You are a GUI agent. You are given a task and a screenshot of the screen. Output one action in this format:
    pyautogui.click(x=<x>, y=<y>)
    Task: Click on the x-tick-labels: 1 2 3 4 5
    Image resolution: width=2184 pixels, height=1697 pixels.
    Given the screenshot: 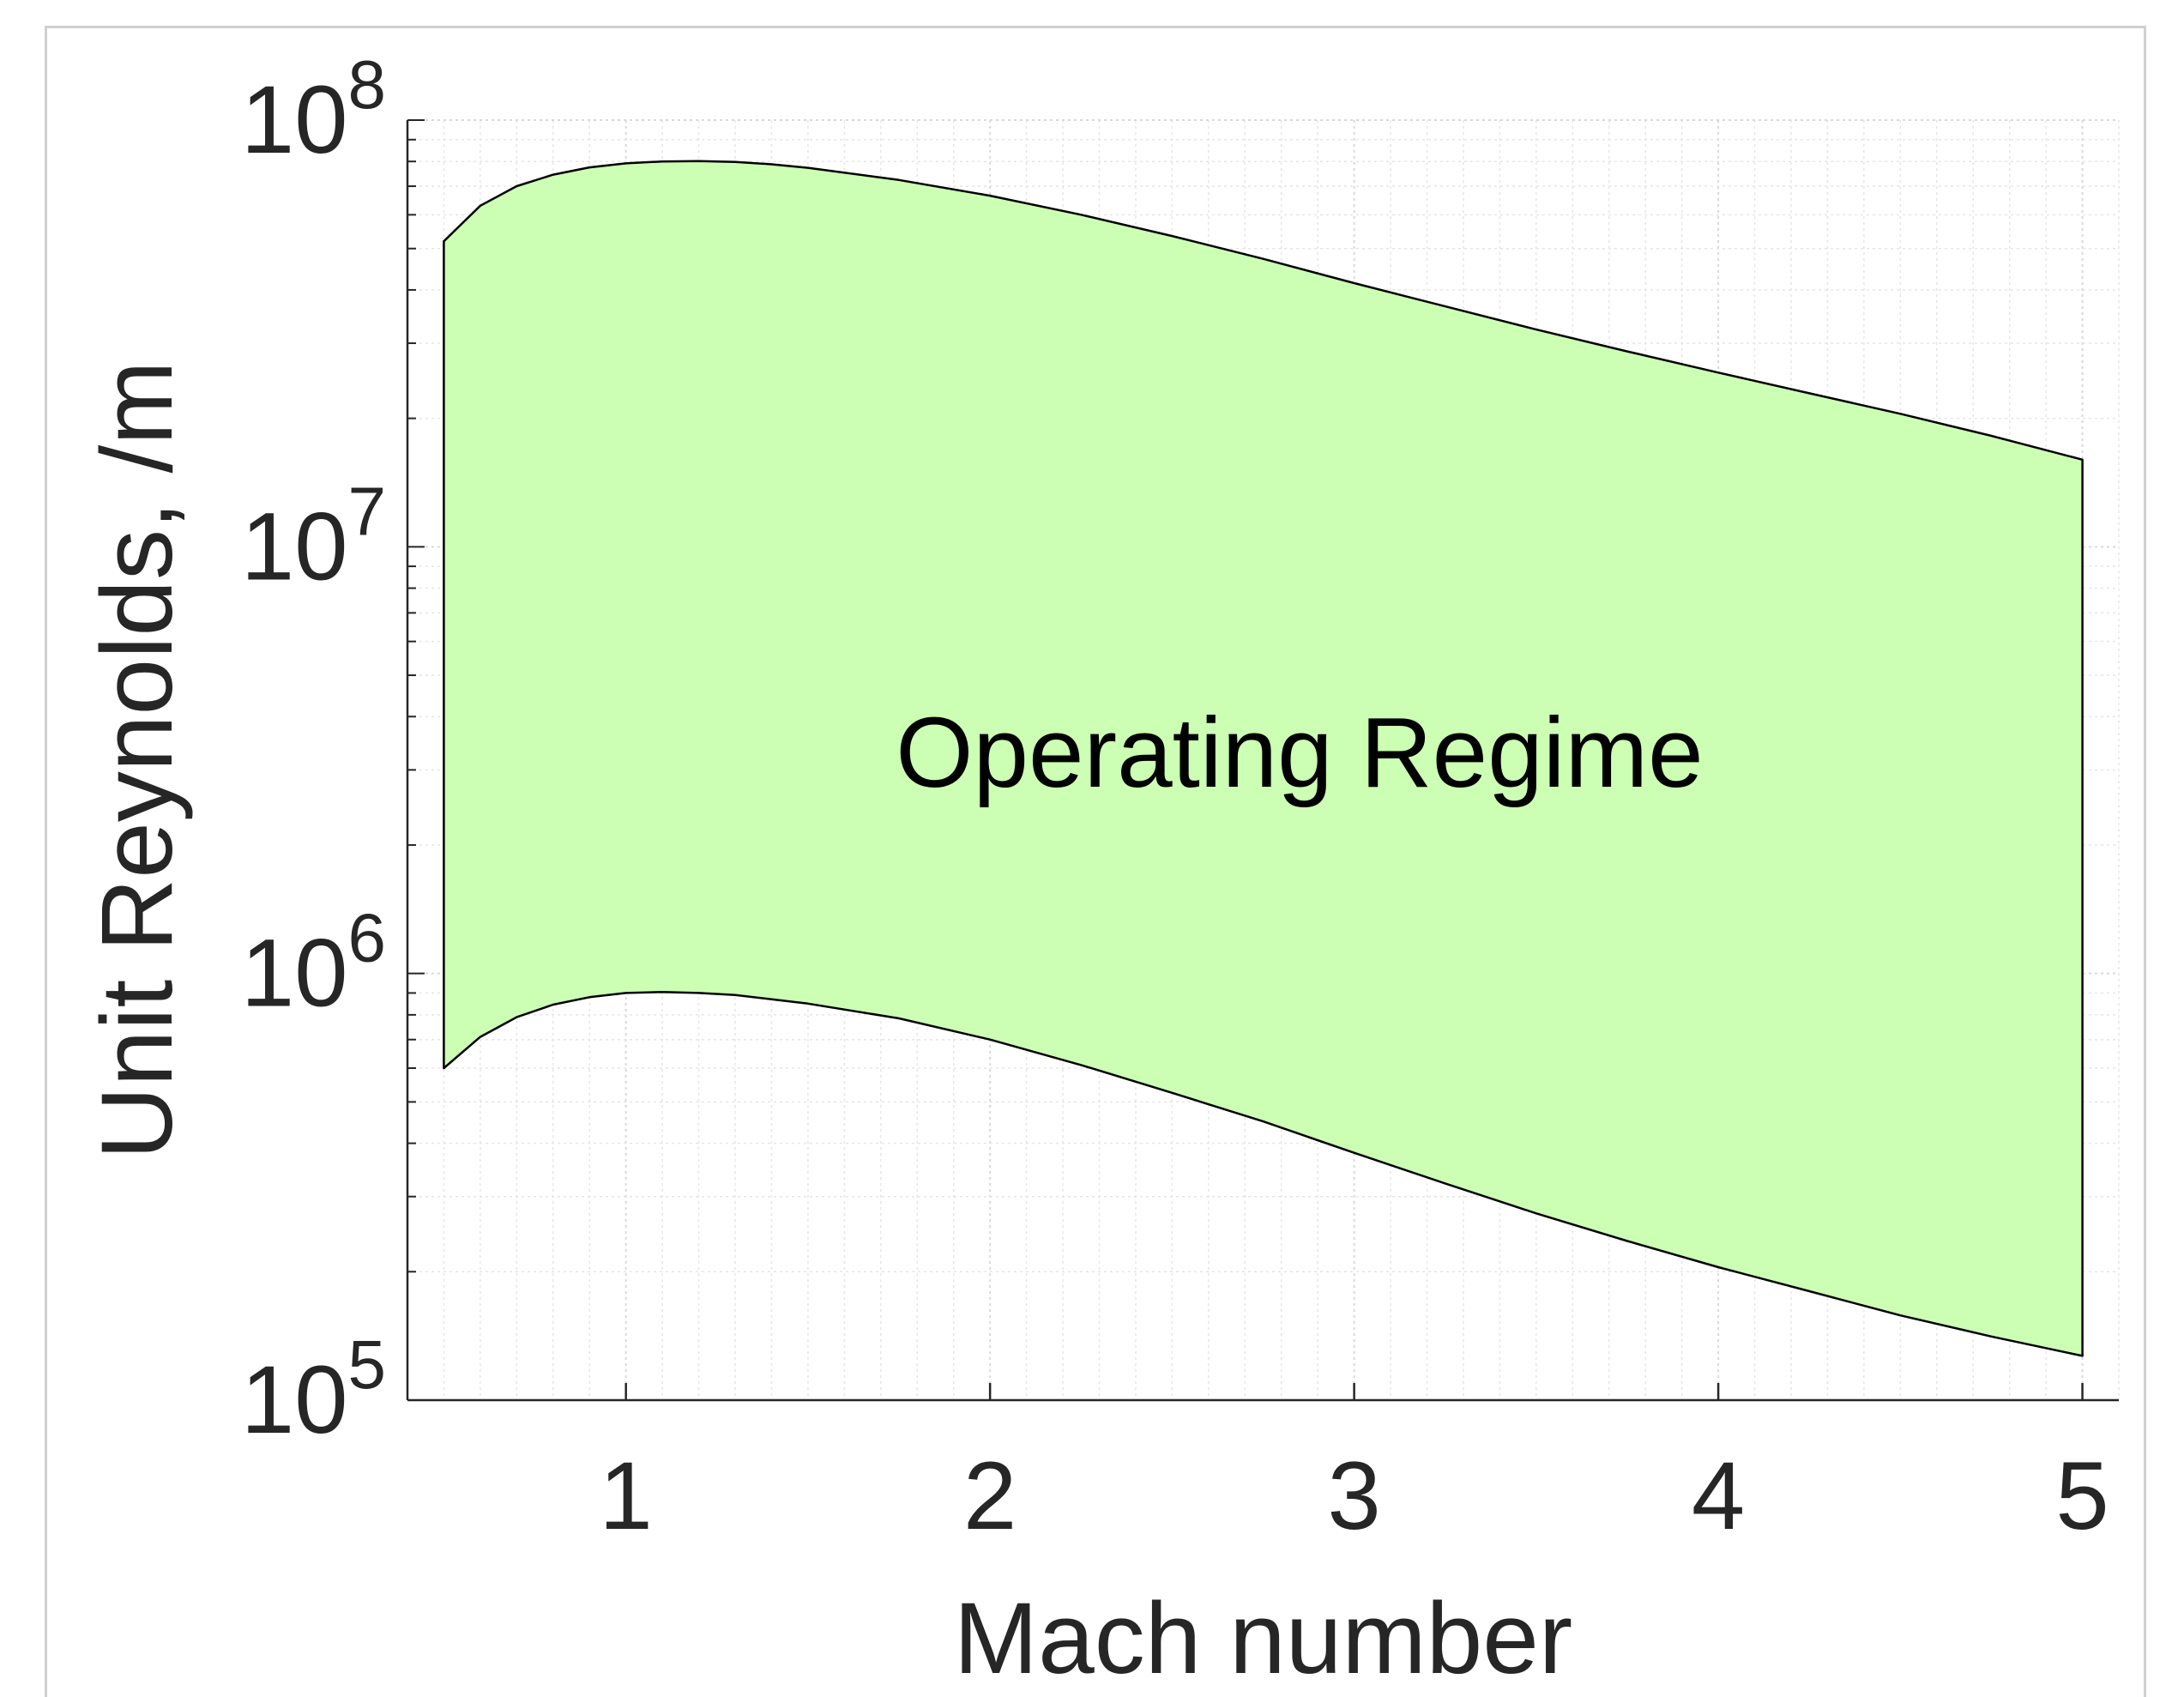 What is the action you would take?
    pyautogui.click(x=1354, y=1495)
    